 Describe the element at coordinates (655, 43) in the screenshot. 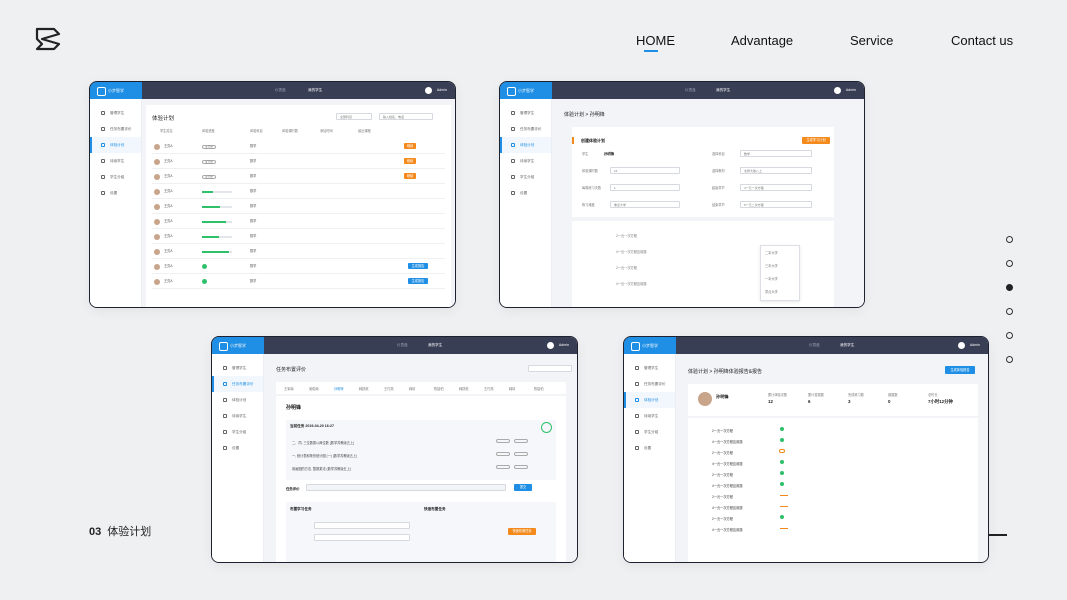

I see `nav-home: HOME` at that location.